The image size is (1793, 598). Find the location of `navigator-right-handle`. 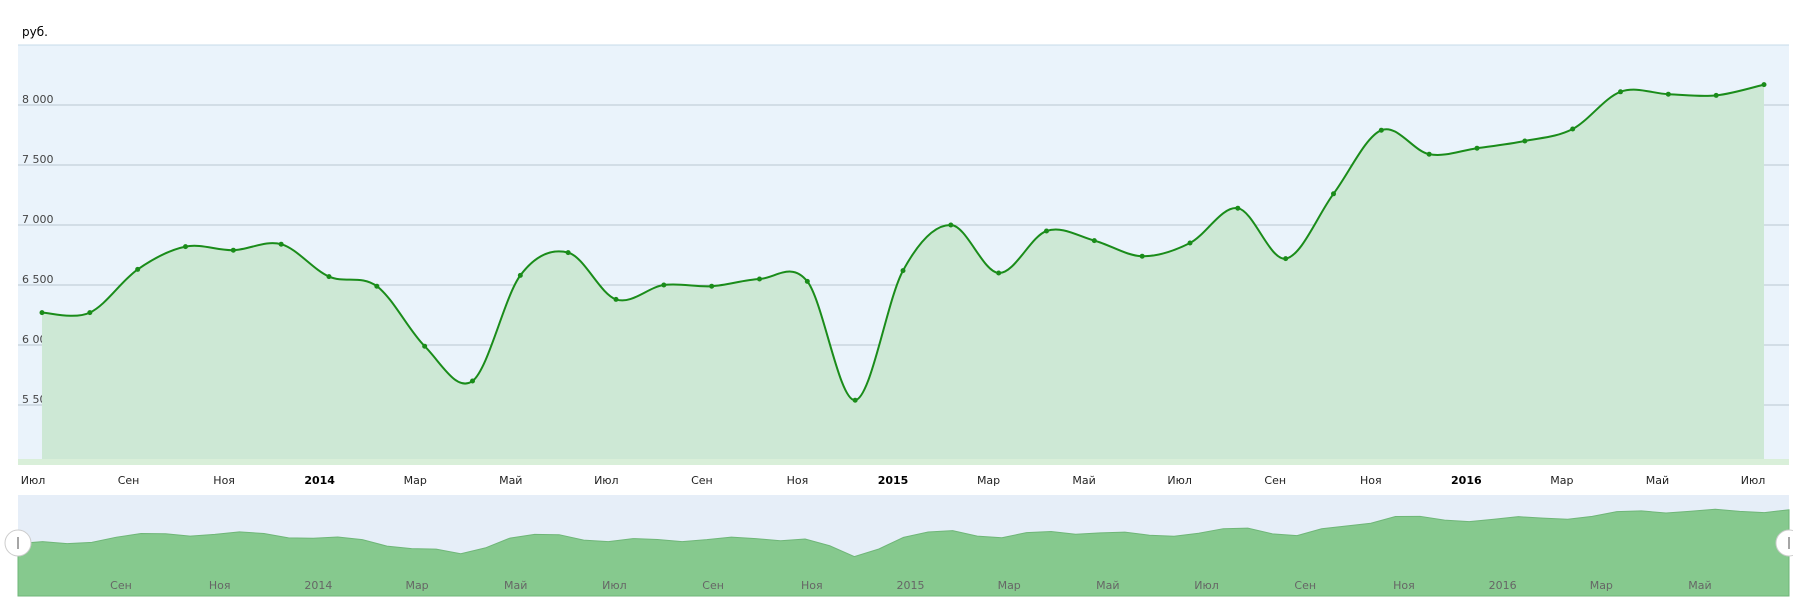

navigator-right-handle is located at coordinates (1784, 543).